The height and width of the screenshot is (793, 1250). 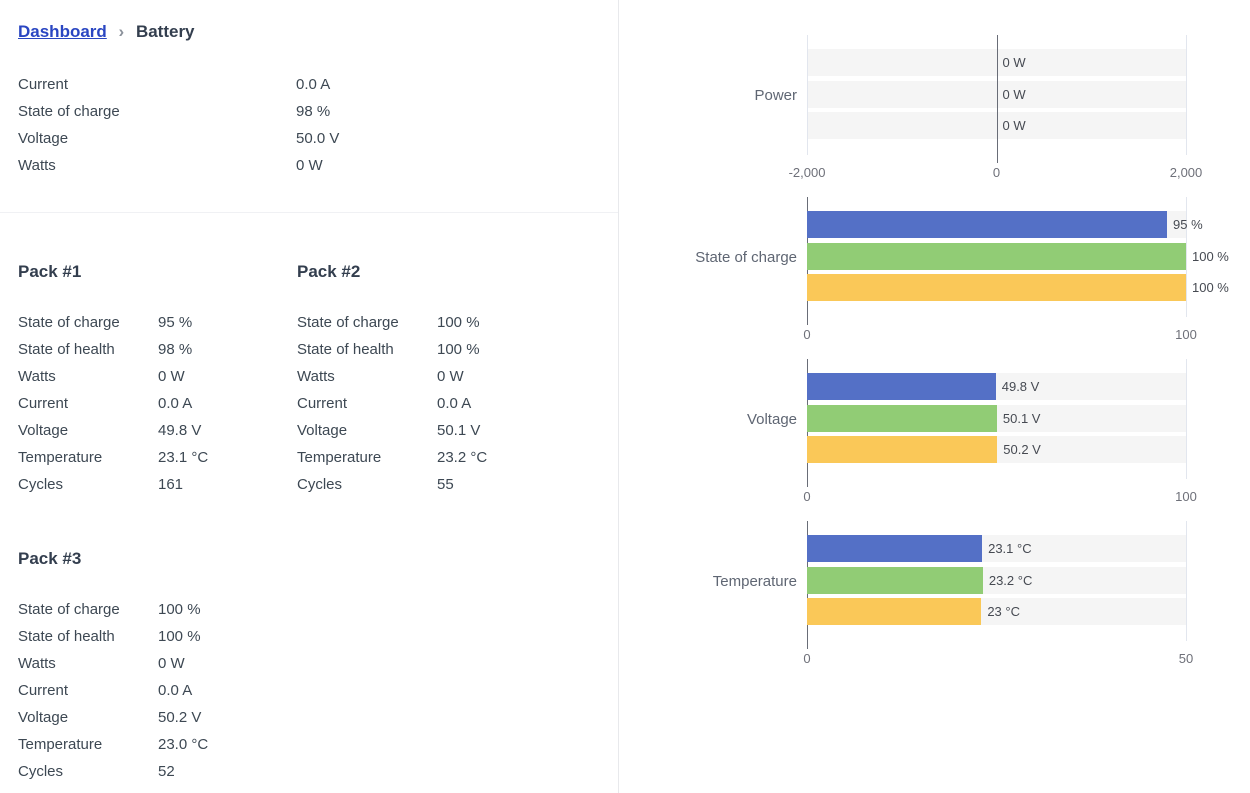 What do you see at coordinates (1010, 580) in the screenshot?
I see `bar-value-label: 23.2 °C` at bounding box center [1010, 580].